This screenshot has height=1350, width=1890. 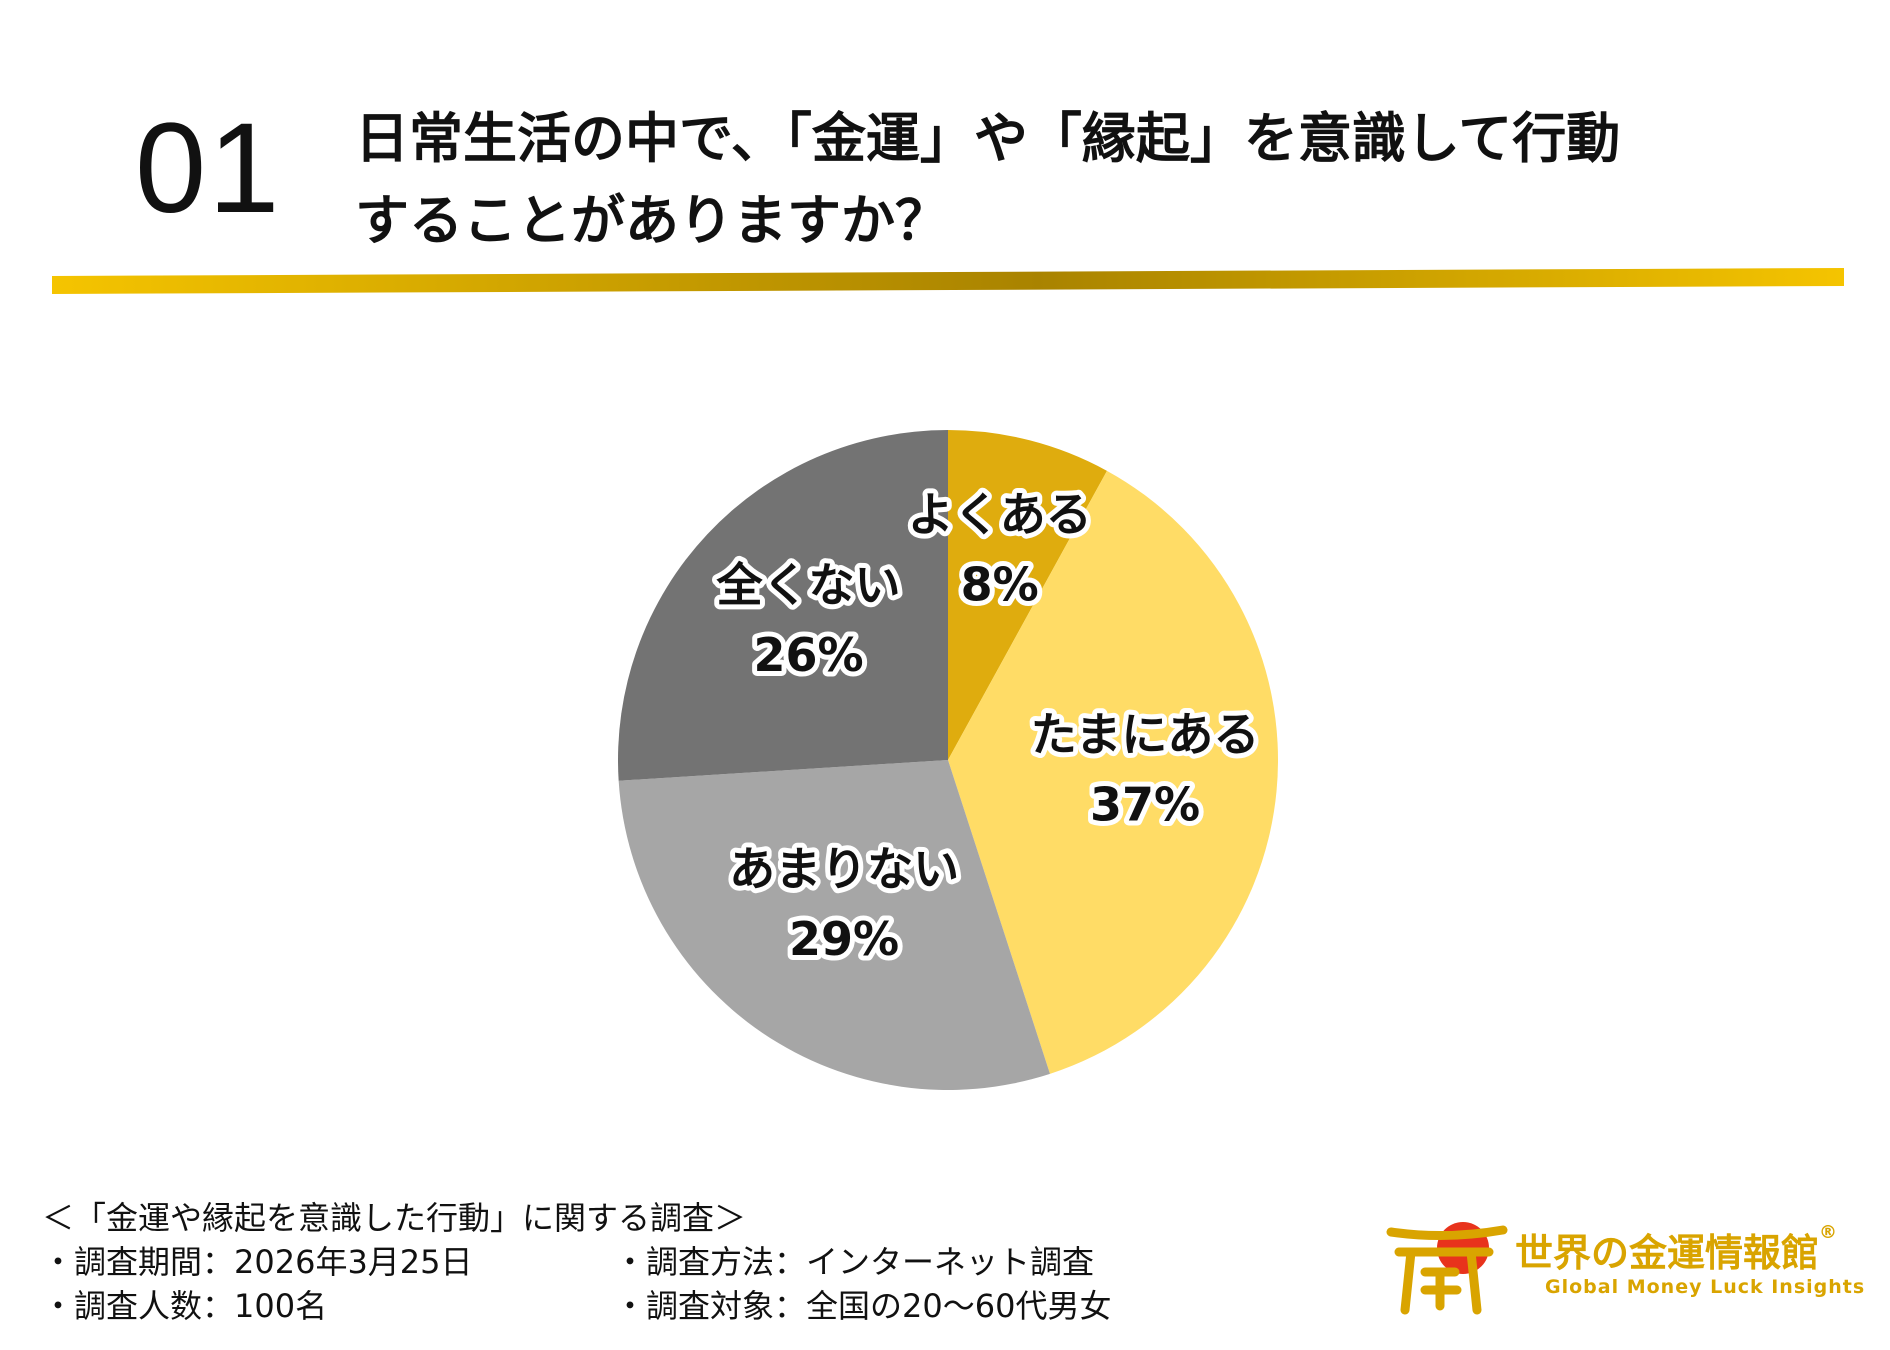 What do you see at coordinates (1000, 585) in the screenshot?
I see `pie-value-1: 8%` at bounding box center [1000, 585].